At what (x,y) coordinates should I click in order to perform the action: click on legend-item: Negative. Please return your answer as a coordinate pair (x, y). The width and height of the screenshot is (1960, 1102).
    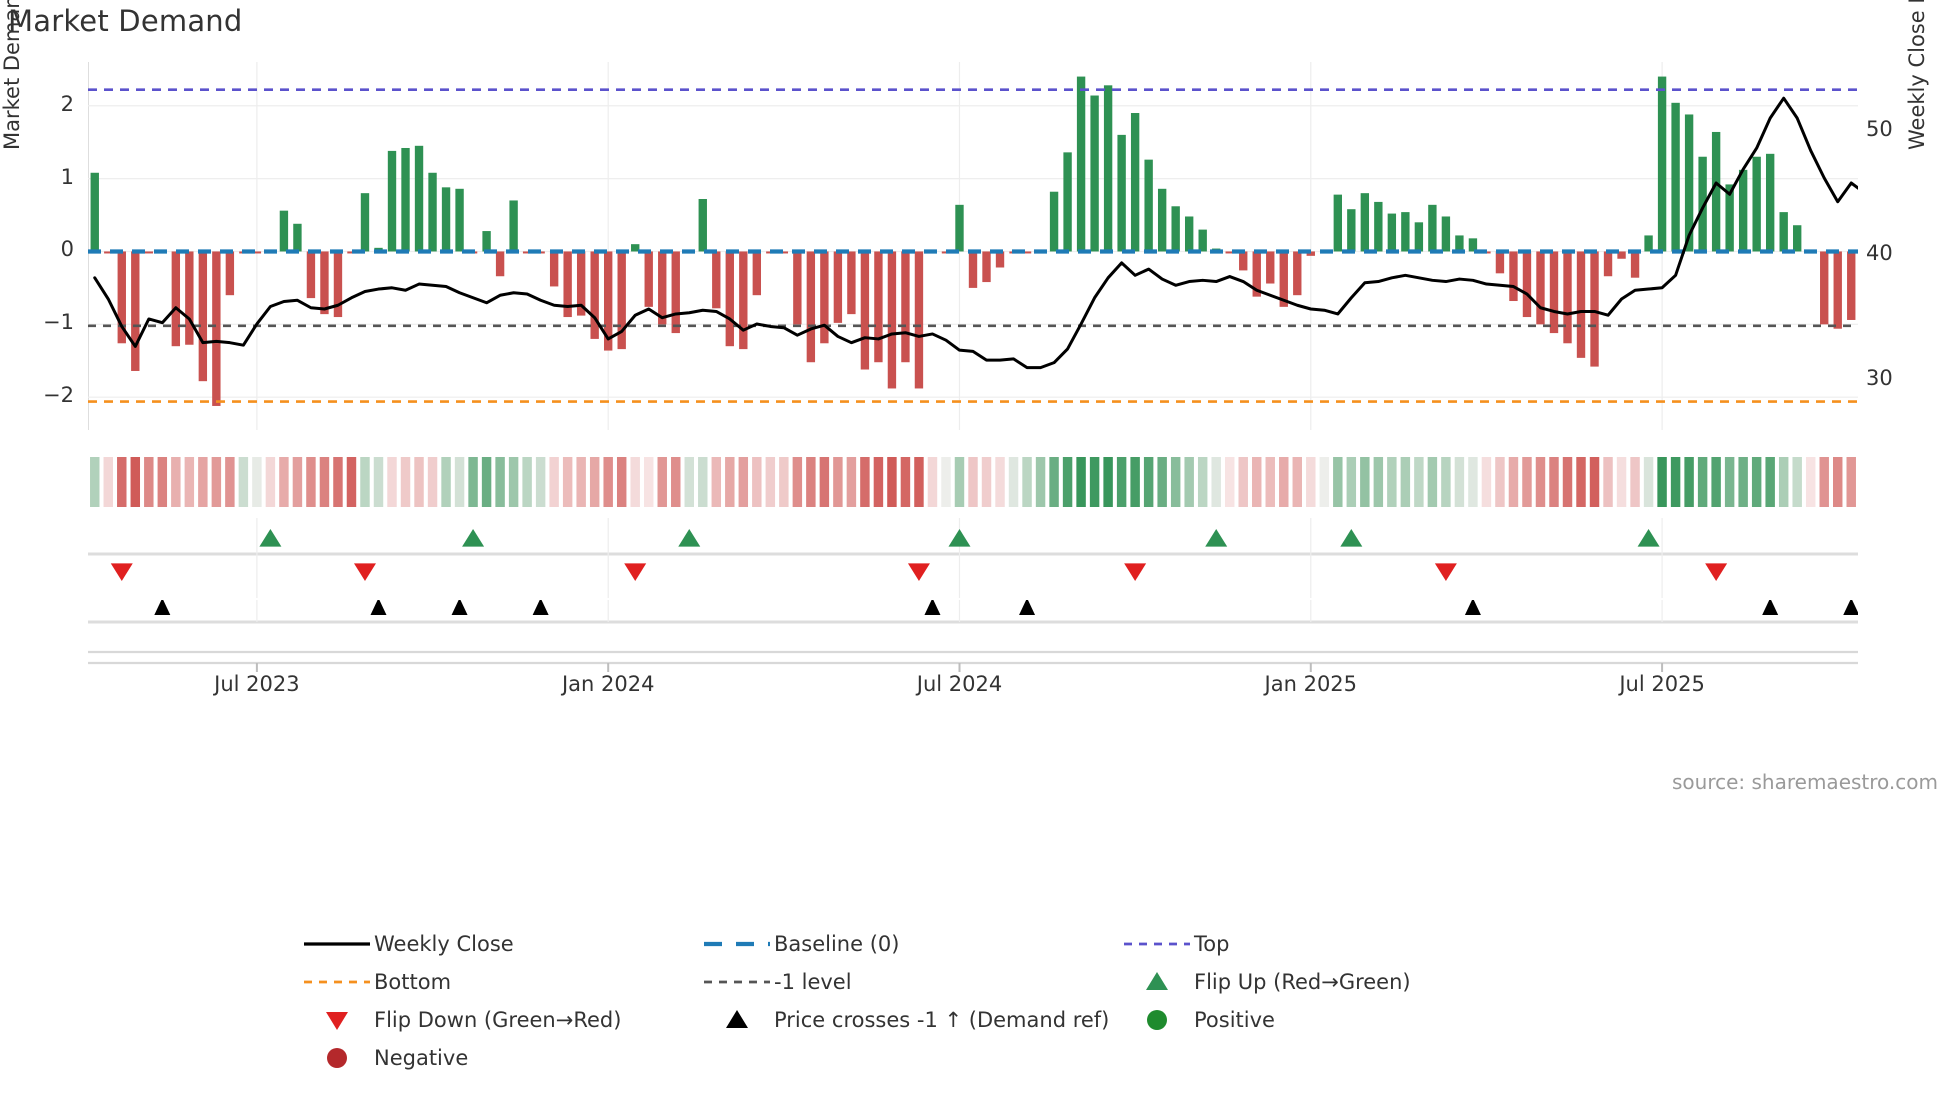
    Looking at the image, I should click on (500, 1058).